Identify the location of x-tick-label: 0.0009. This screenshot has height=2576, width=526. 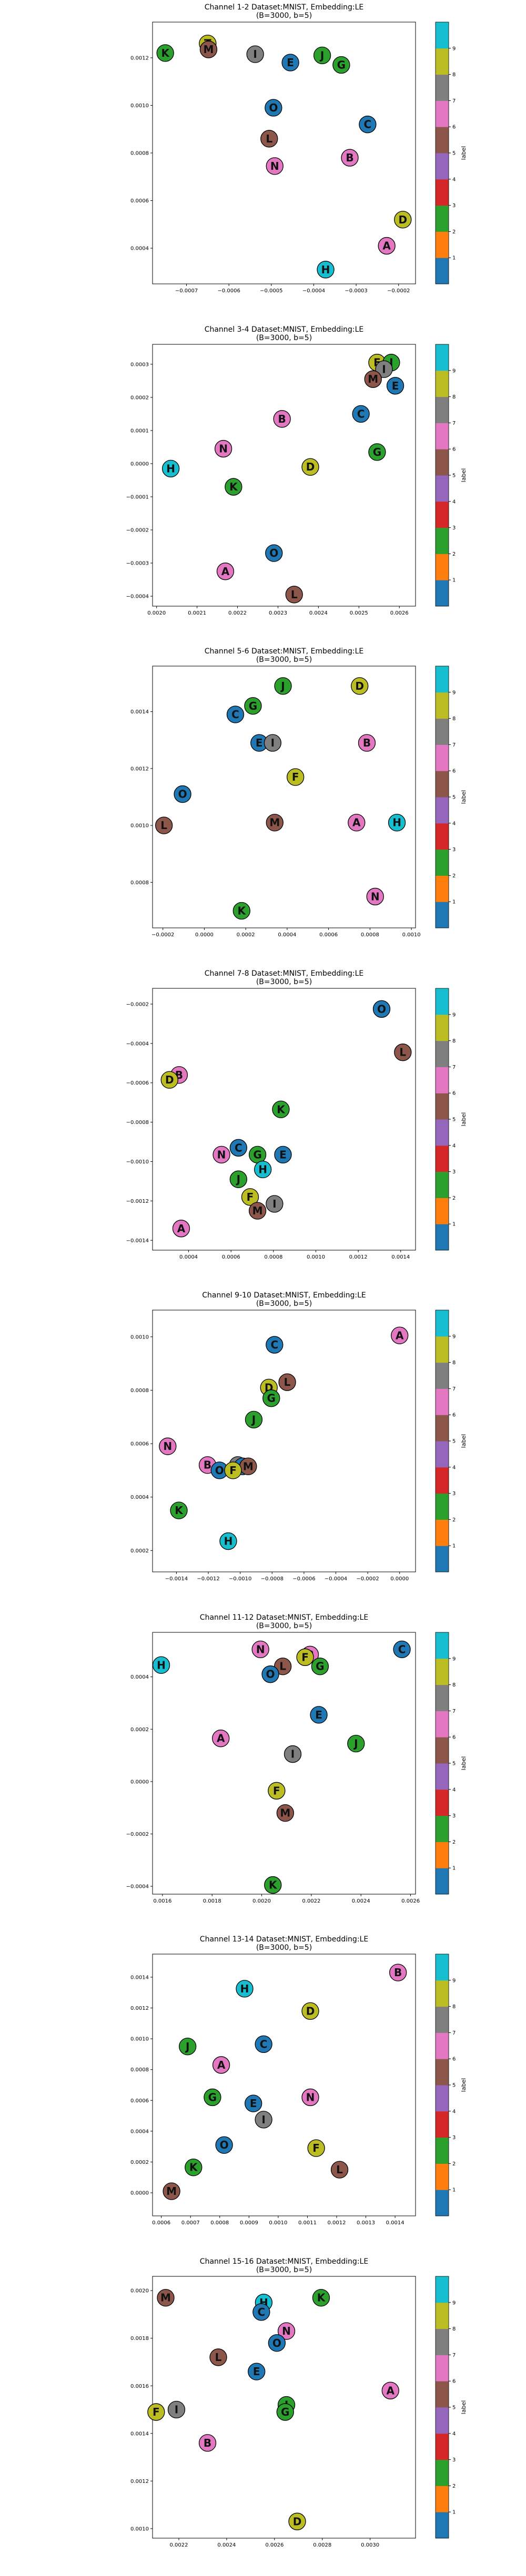
(249, 2223).